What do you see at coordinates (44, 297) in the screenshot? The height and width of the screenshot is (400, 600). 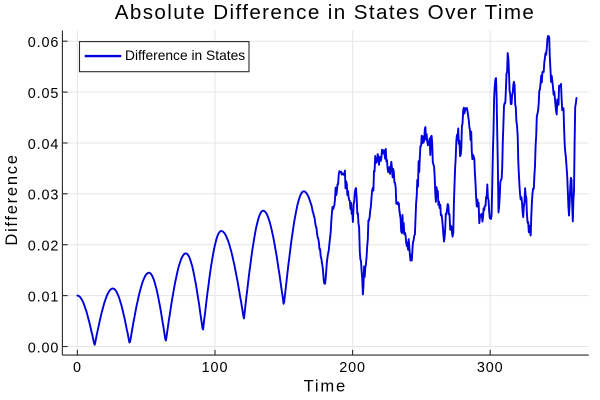 I see `svg-text: 0.01` at bounding box center [44, 297].